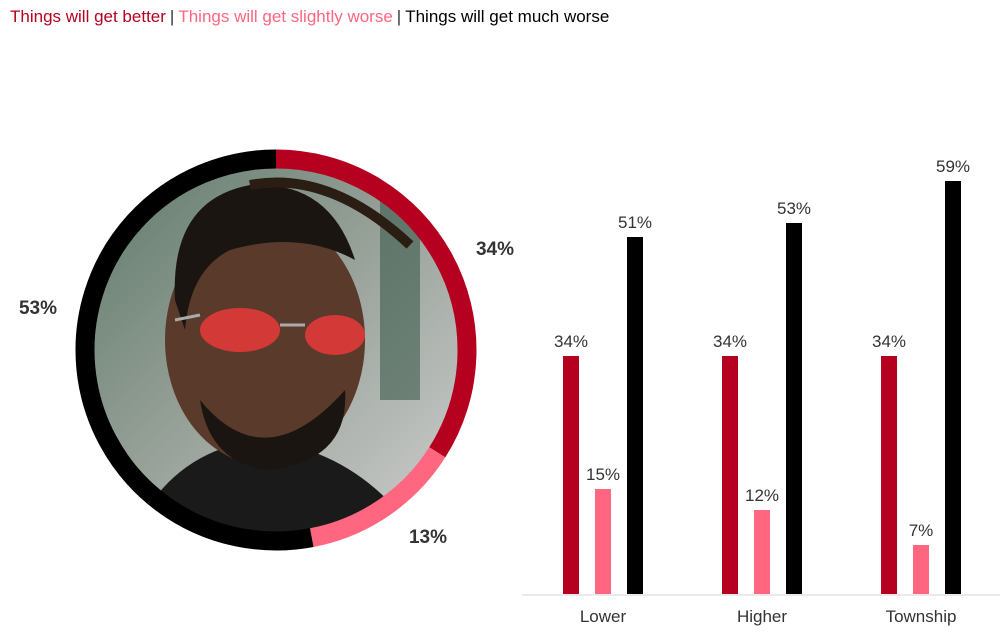 The width and height of the screenshot is (1000, 634). I want to click on legend-much-worse: Things will get much worse, so click(507, 16).